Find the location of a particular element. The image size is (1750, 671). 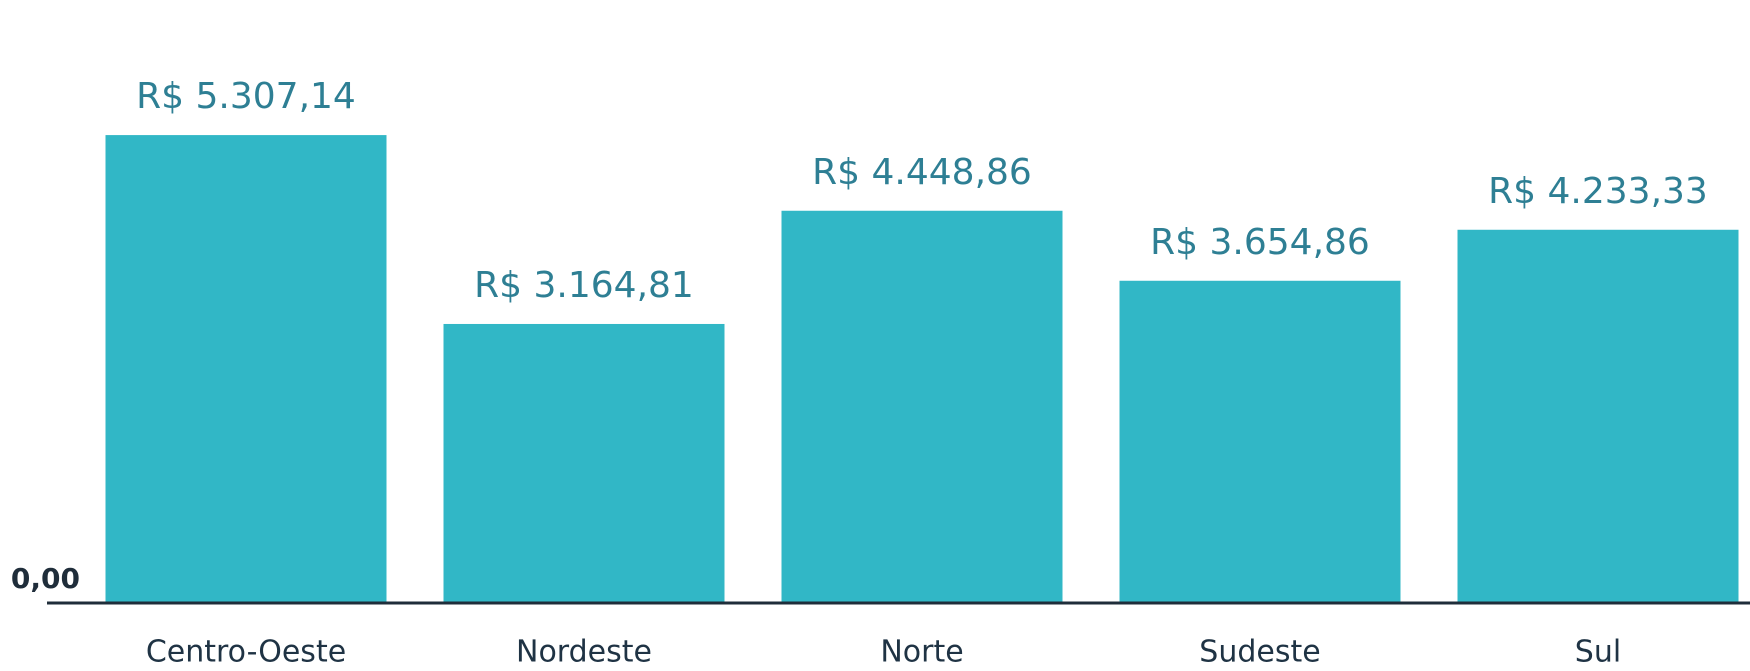

x-tick-label: Sul is located at coordinates (1598, 652).